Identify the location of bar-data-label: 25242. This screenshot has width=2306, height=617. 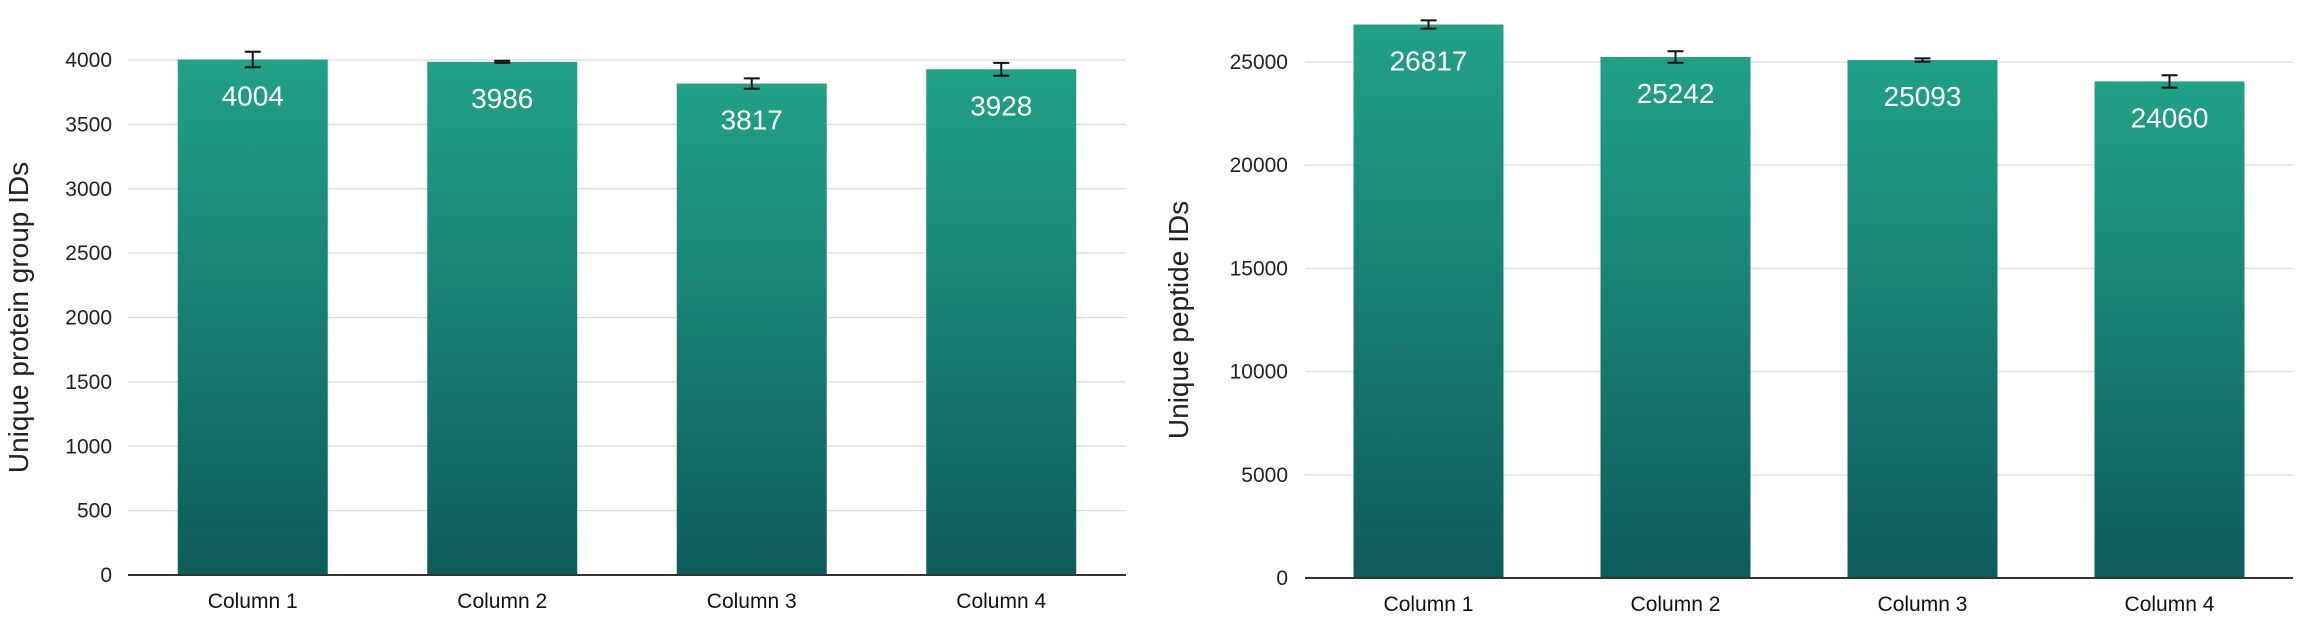
(1676, 93).